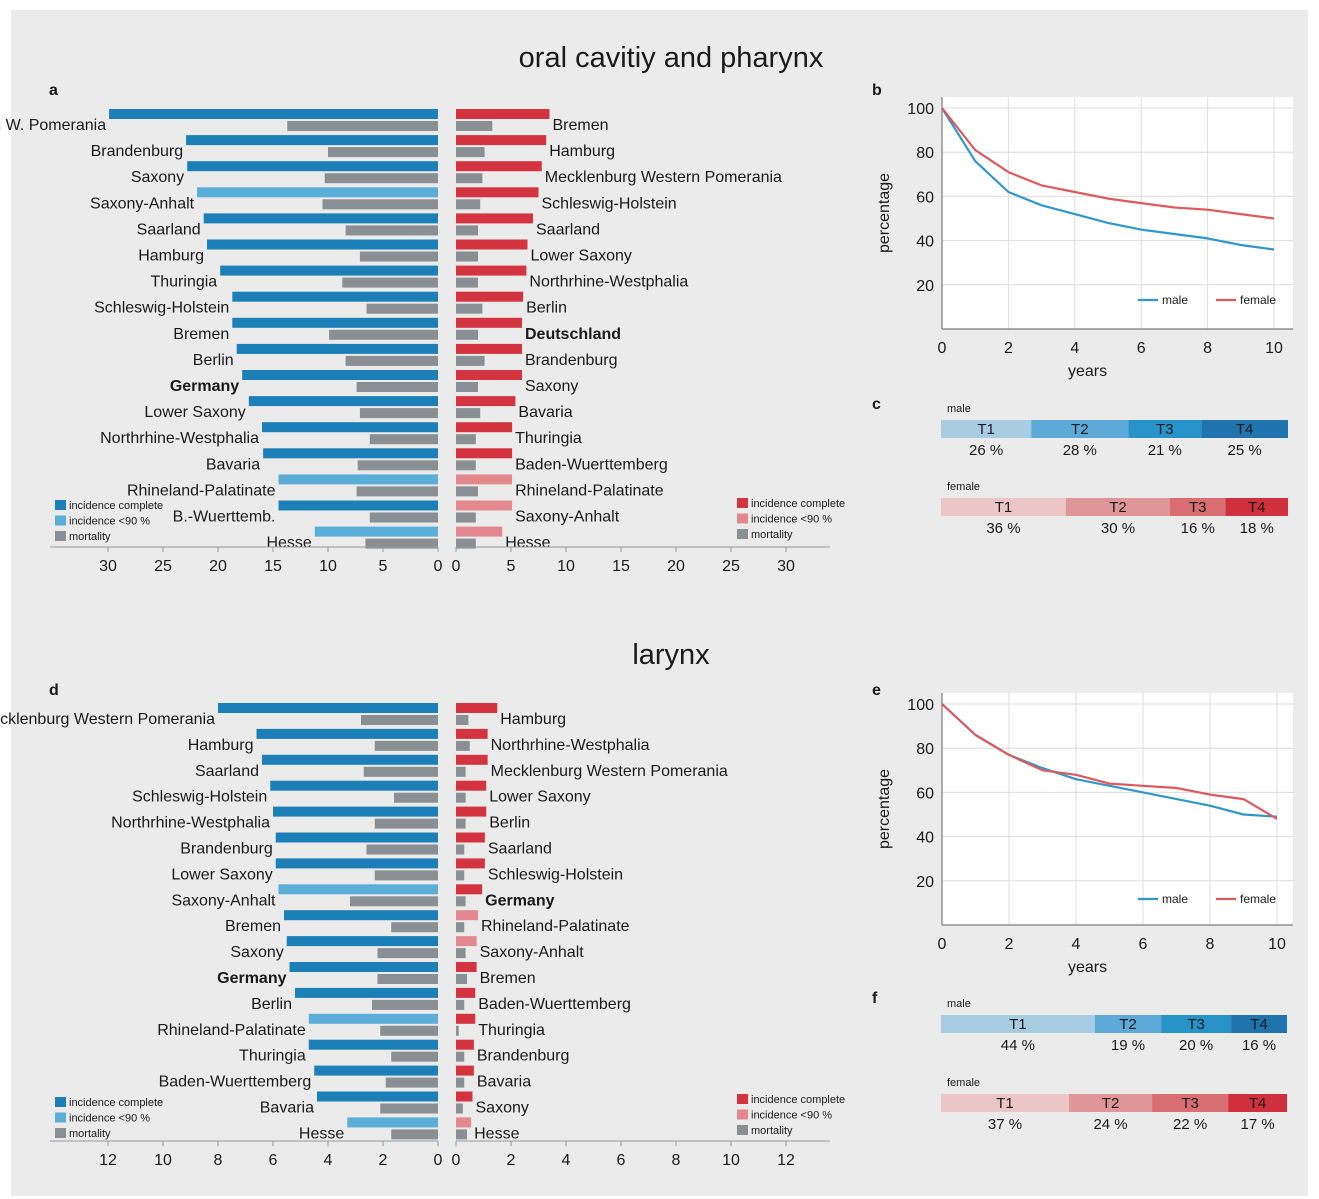 The height and width of the screenshot is (1199, 1319). I want to click on stage-label: T1, so click(1005, 1103).